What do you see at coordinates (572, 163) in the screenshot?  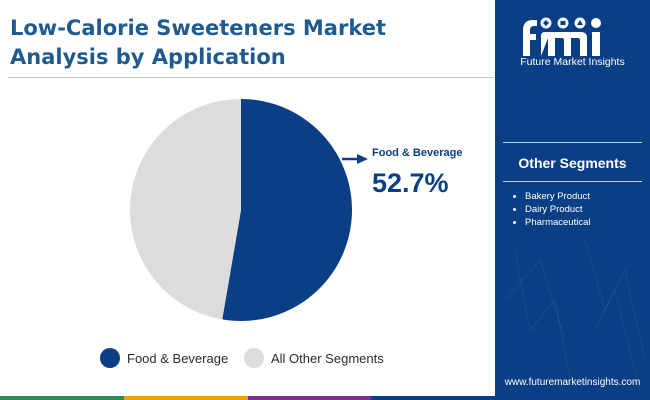 I see `other-segments-title: Other Segments` at bounding box center [572, 163].